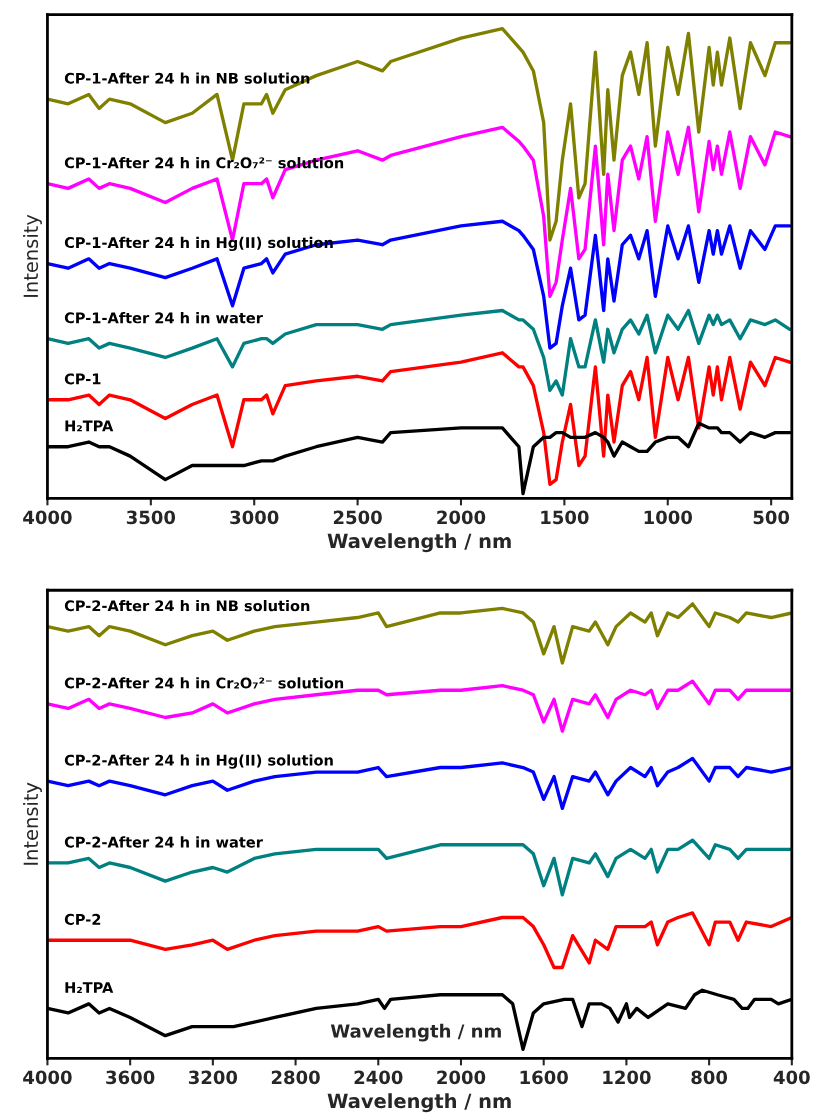 Image resolution: width=818 pixels, height=1120 pixels. Describe the element at coordinates (204, 683) in the screenshot. I see `series-label: CP-2-After 24 h in Cr₂O₇²⁻ solution` at that location.